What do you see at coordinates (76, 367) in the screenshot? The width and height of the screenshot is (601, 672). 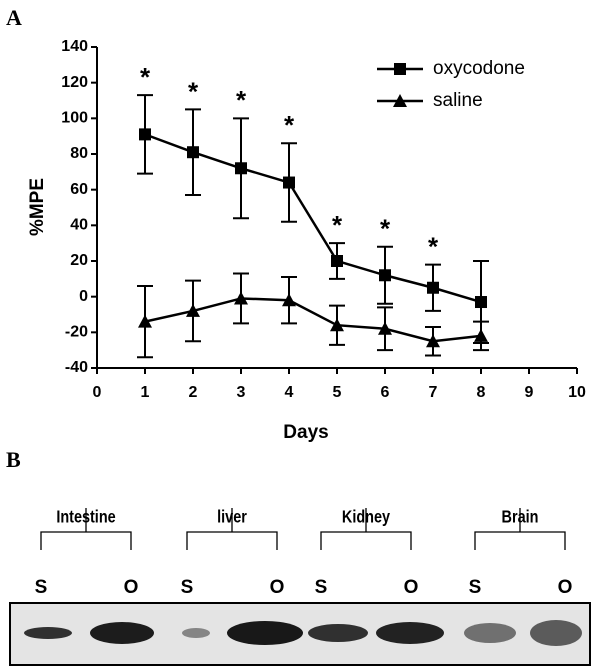 I see `y-tick-label: -40` at bounding box center [76, 367].